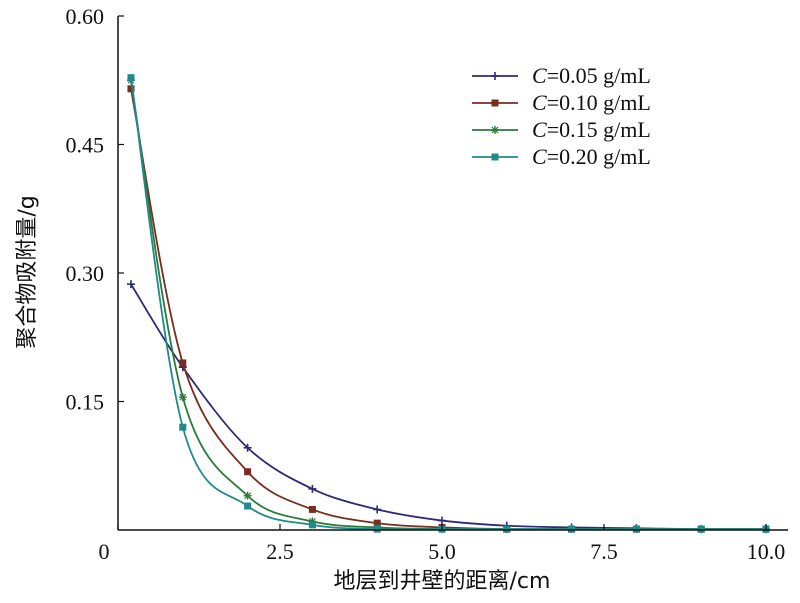  Describe the element at coordinates (280, 551) in the screenshot. I see `x-tick-label: 2.5` at that location.